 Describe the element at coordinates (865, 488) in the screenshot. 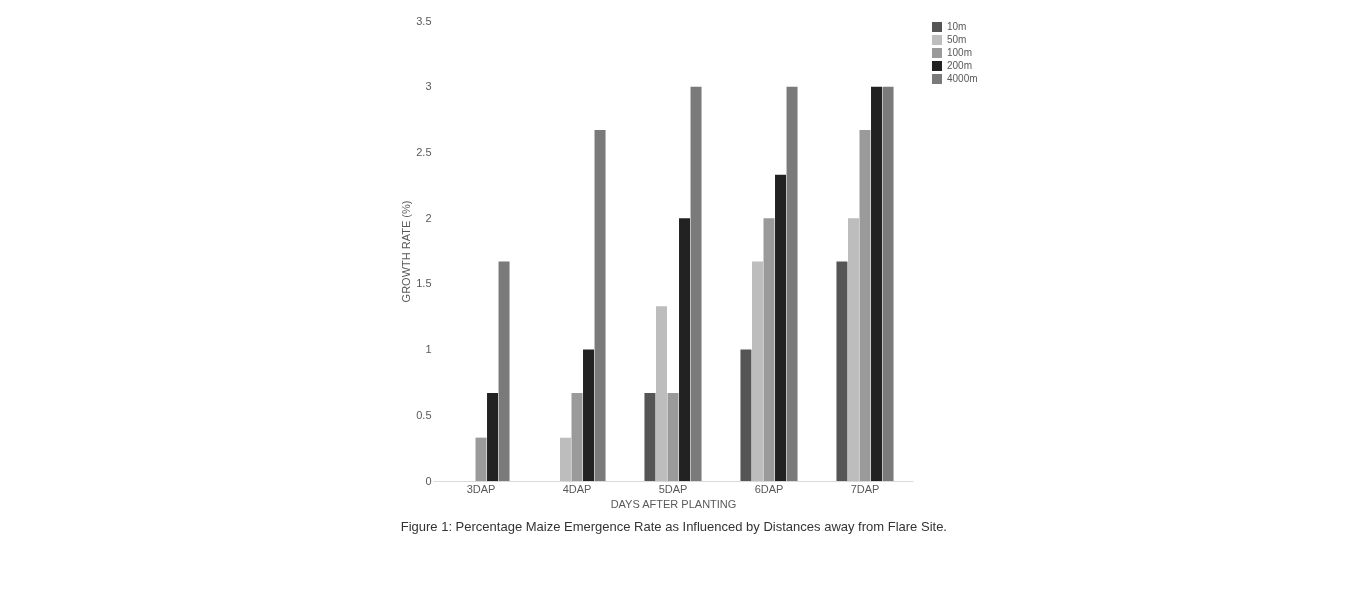

I see `x-tick-label: 7DAP` at that location.